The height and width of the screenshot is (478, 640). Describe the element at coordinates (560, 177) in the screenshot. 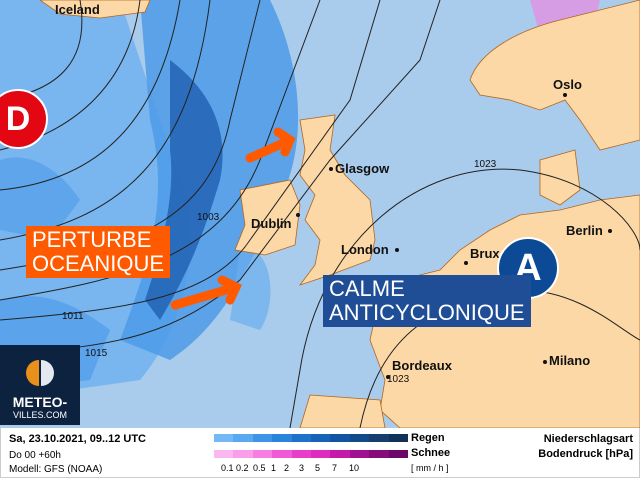

I see `denmark` at that location.